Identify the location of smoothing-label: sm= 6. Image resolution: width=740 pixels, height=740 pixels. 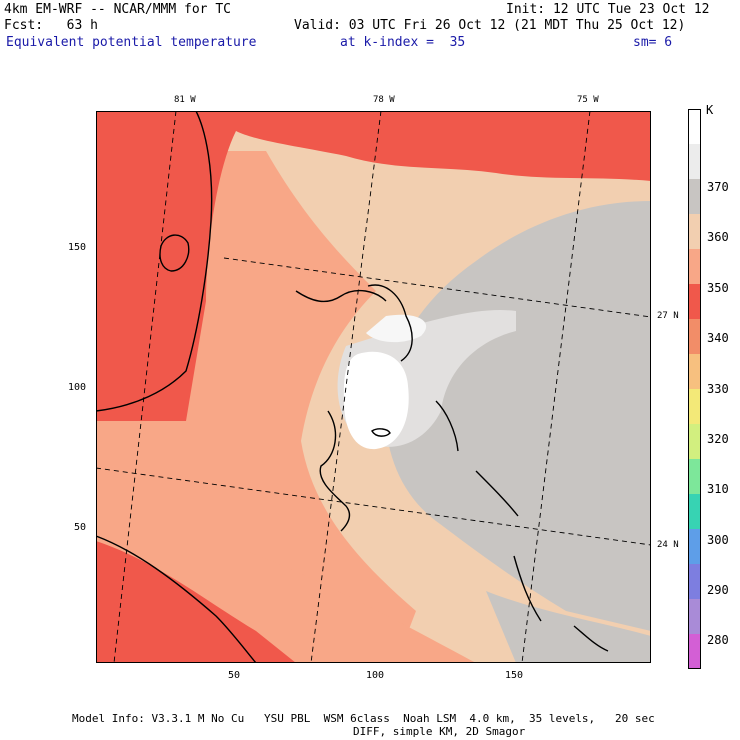
(653, 42).